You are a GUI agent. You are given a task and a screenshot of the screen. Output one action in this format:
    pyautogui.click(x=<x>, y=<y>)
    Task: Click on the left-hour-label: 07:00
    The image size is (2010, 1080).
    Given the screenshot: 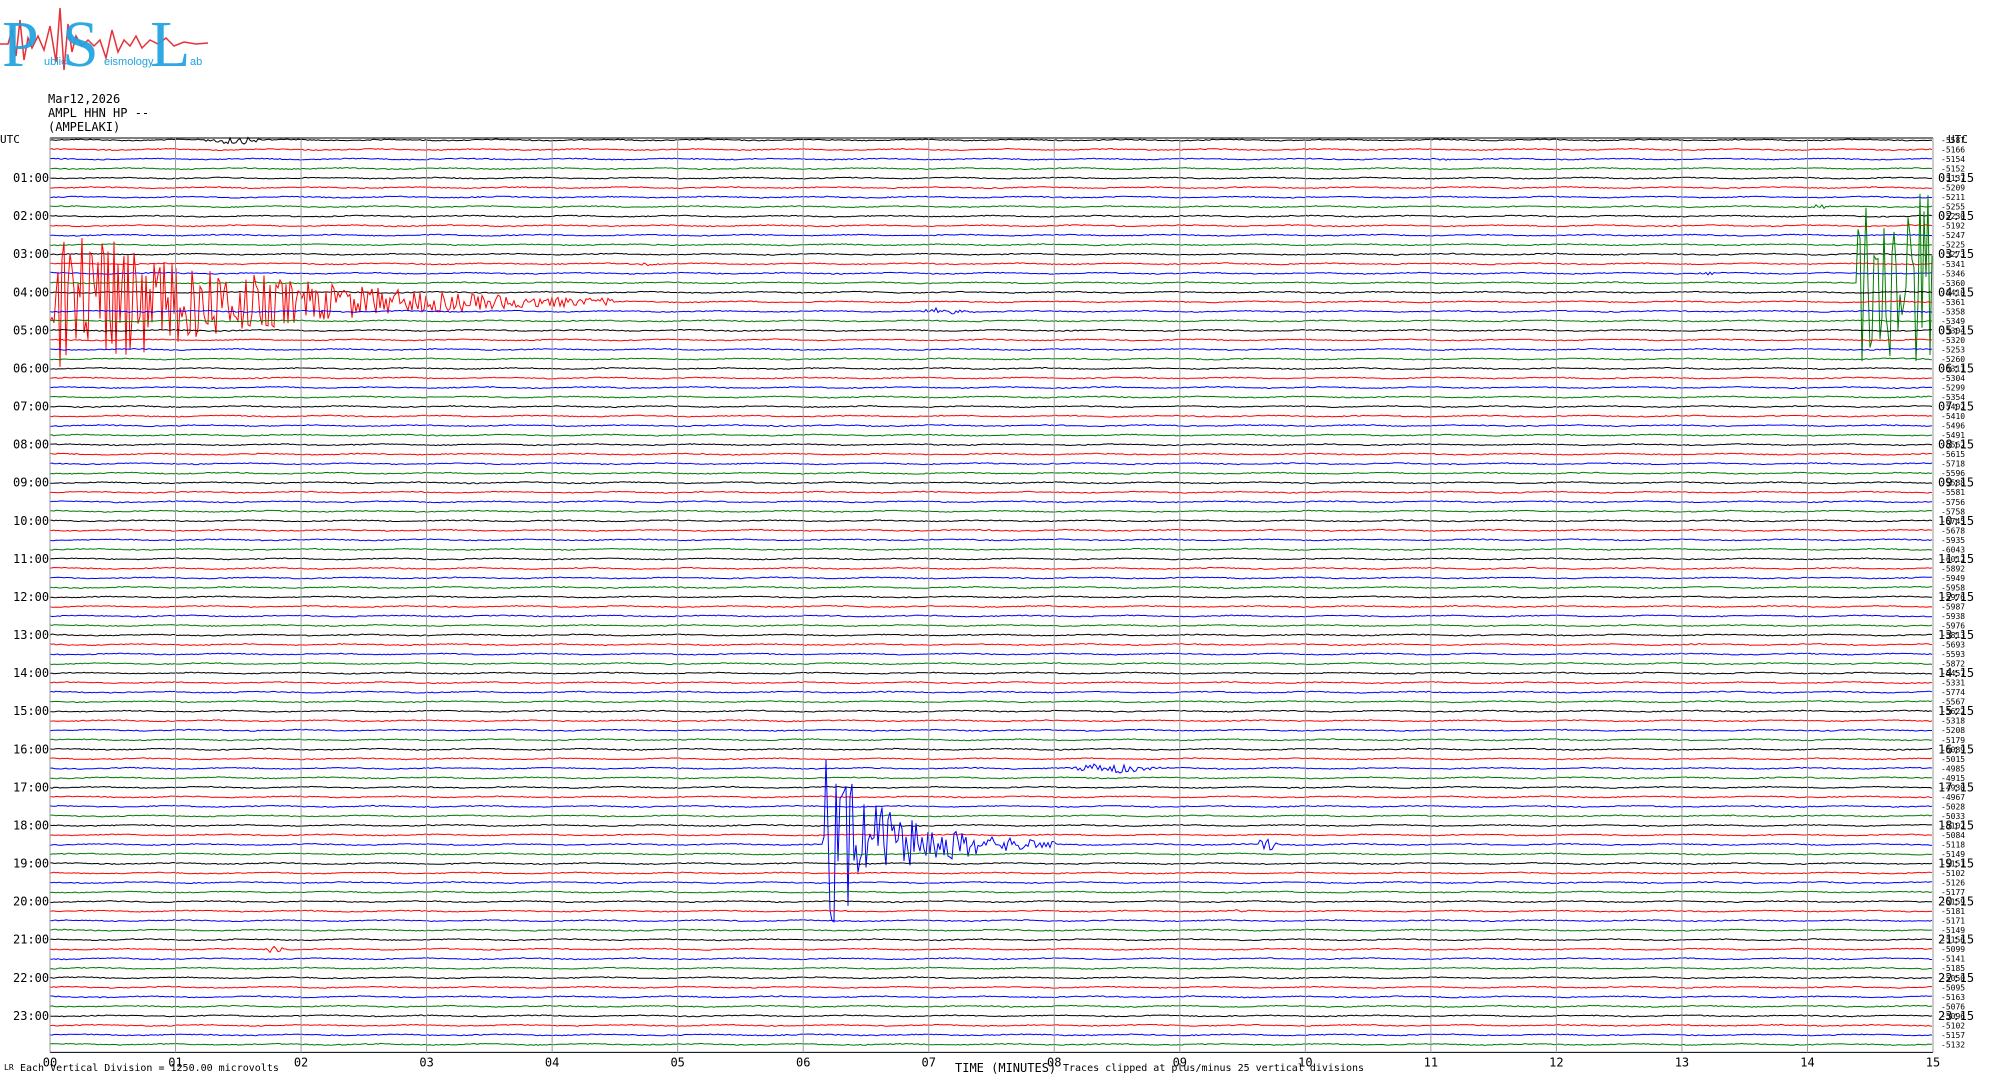 What is the action you would take?
    pyautogui.click(x=31, y=407)
    